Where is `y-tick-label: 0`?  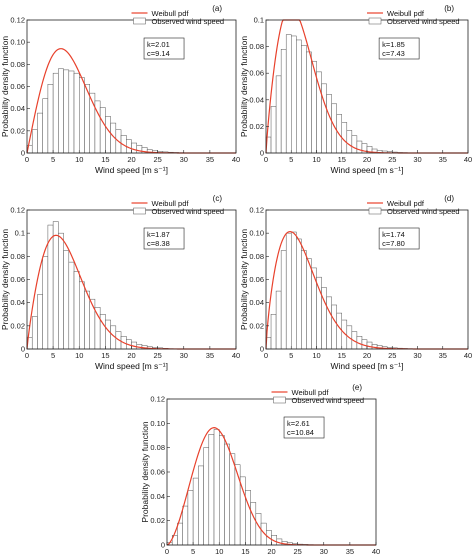
y-tick-label: 0 is located at coordinates (262, 349).